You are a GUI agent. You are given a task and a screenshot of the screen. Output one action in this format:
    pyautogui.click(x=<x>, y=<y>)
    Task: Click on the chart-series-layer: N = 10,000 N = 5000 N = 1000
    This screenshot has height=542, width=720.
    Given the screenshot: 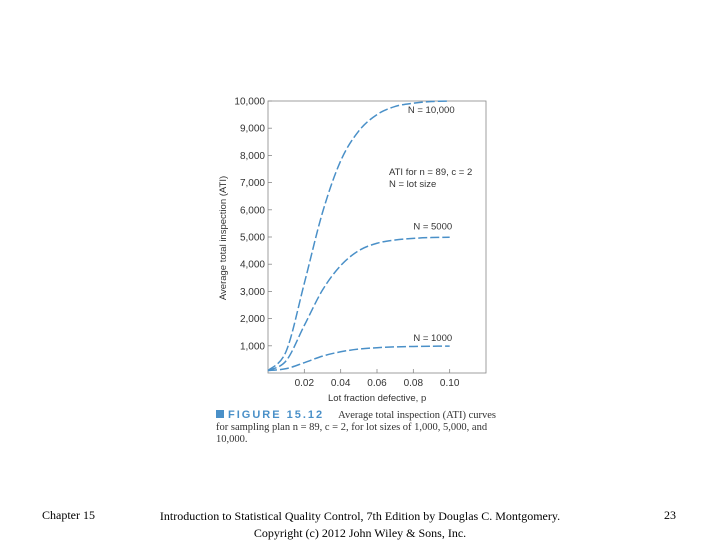 What is the action you would take?
    pyautogui.click(x=361, y=236)
    